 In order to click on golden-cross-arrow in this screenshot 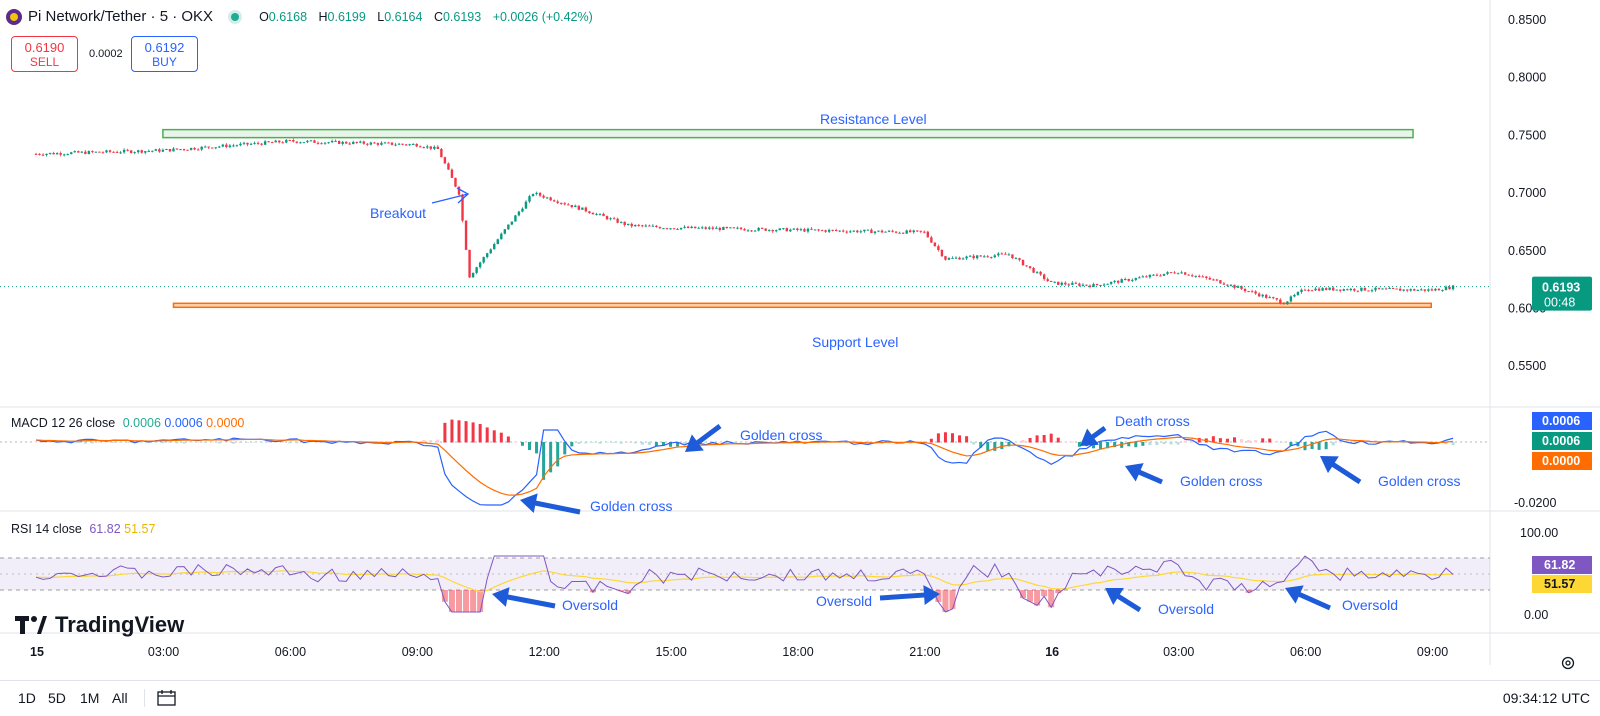, I will do `click(1144, 473)`.